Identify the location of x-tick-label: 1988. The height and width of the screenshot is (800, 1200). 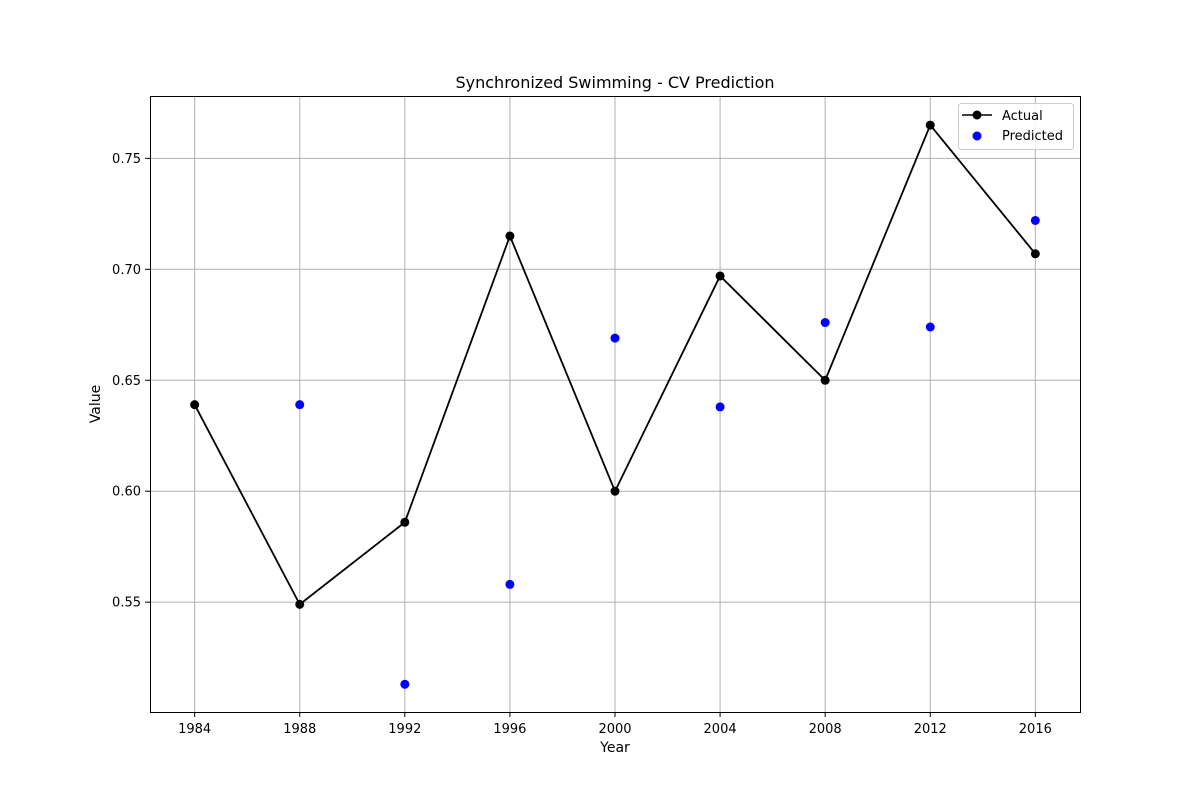
(299, 729).